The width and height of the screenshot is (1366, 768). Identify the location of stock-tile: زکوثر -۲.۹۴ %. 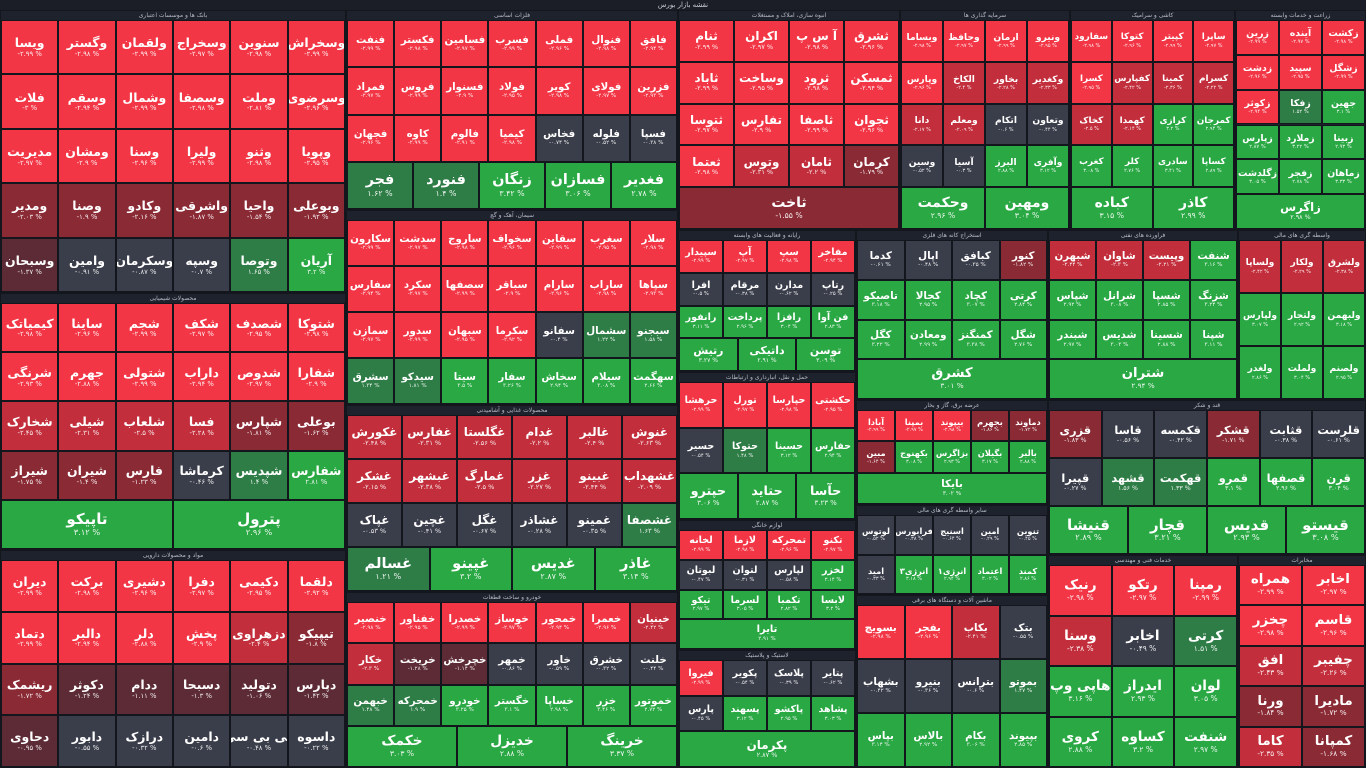
(1257, 107).